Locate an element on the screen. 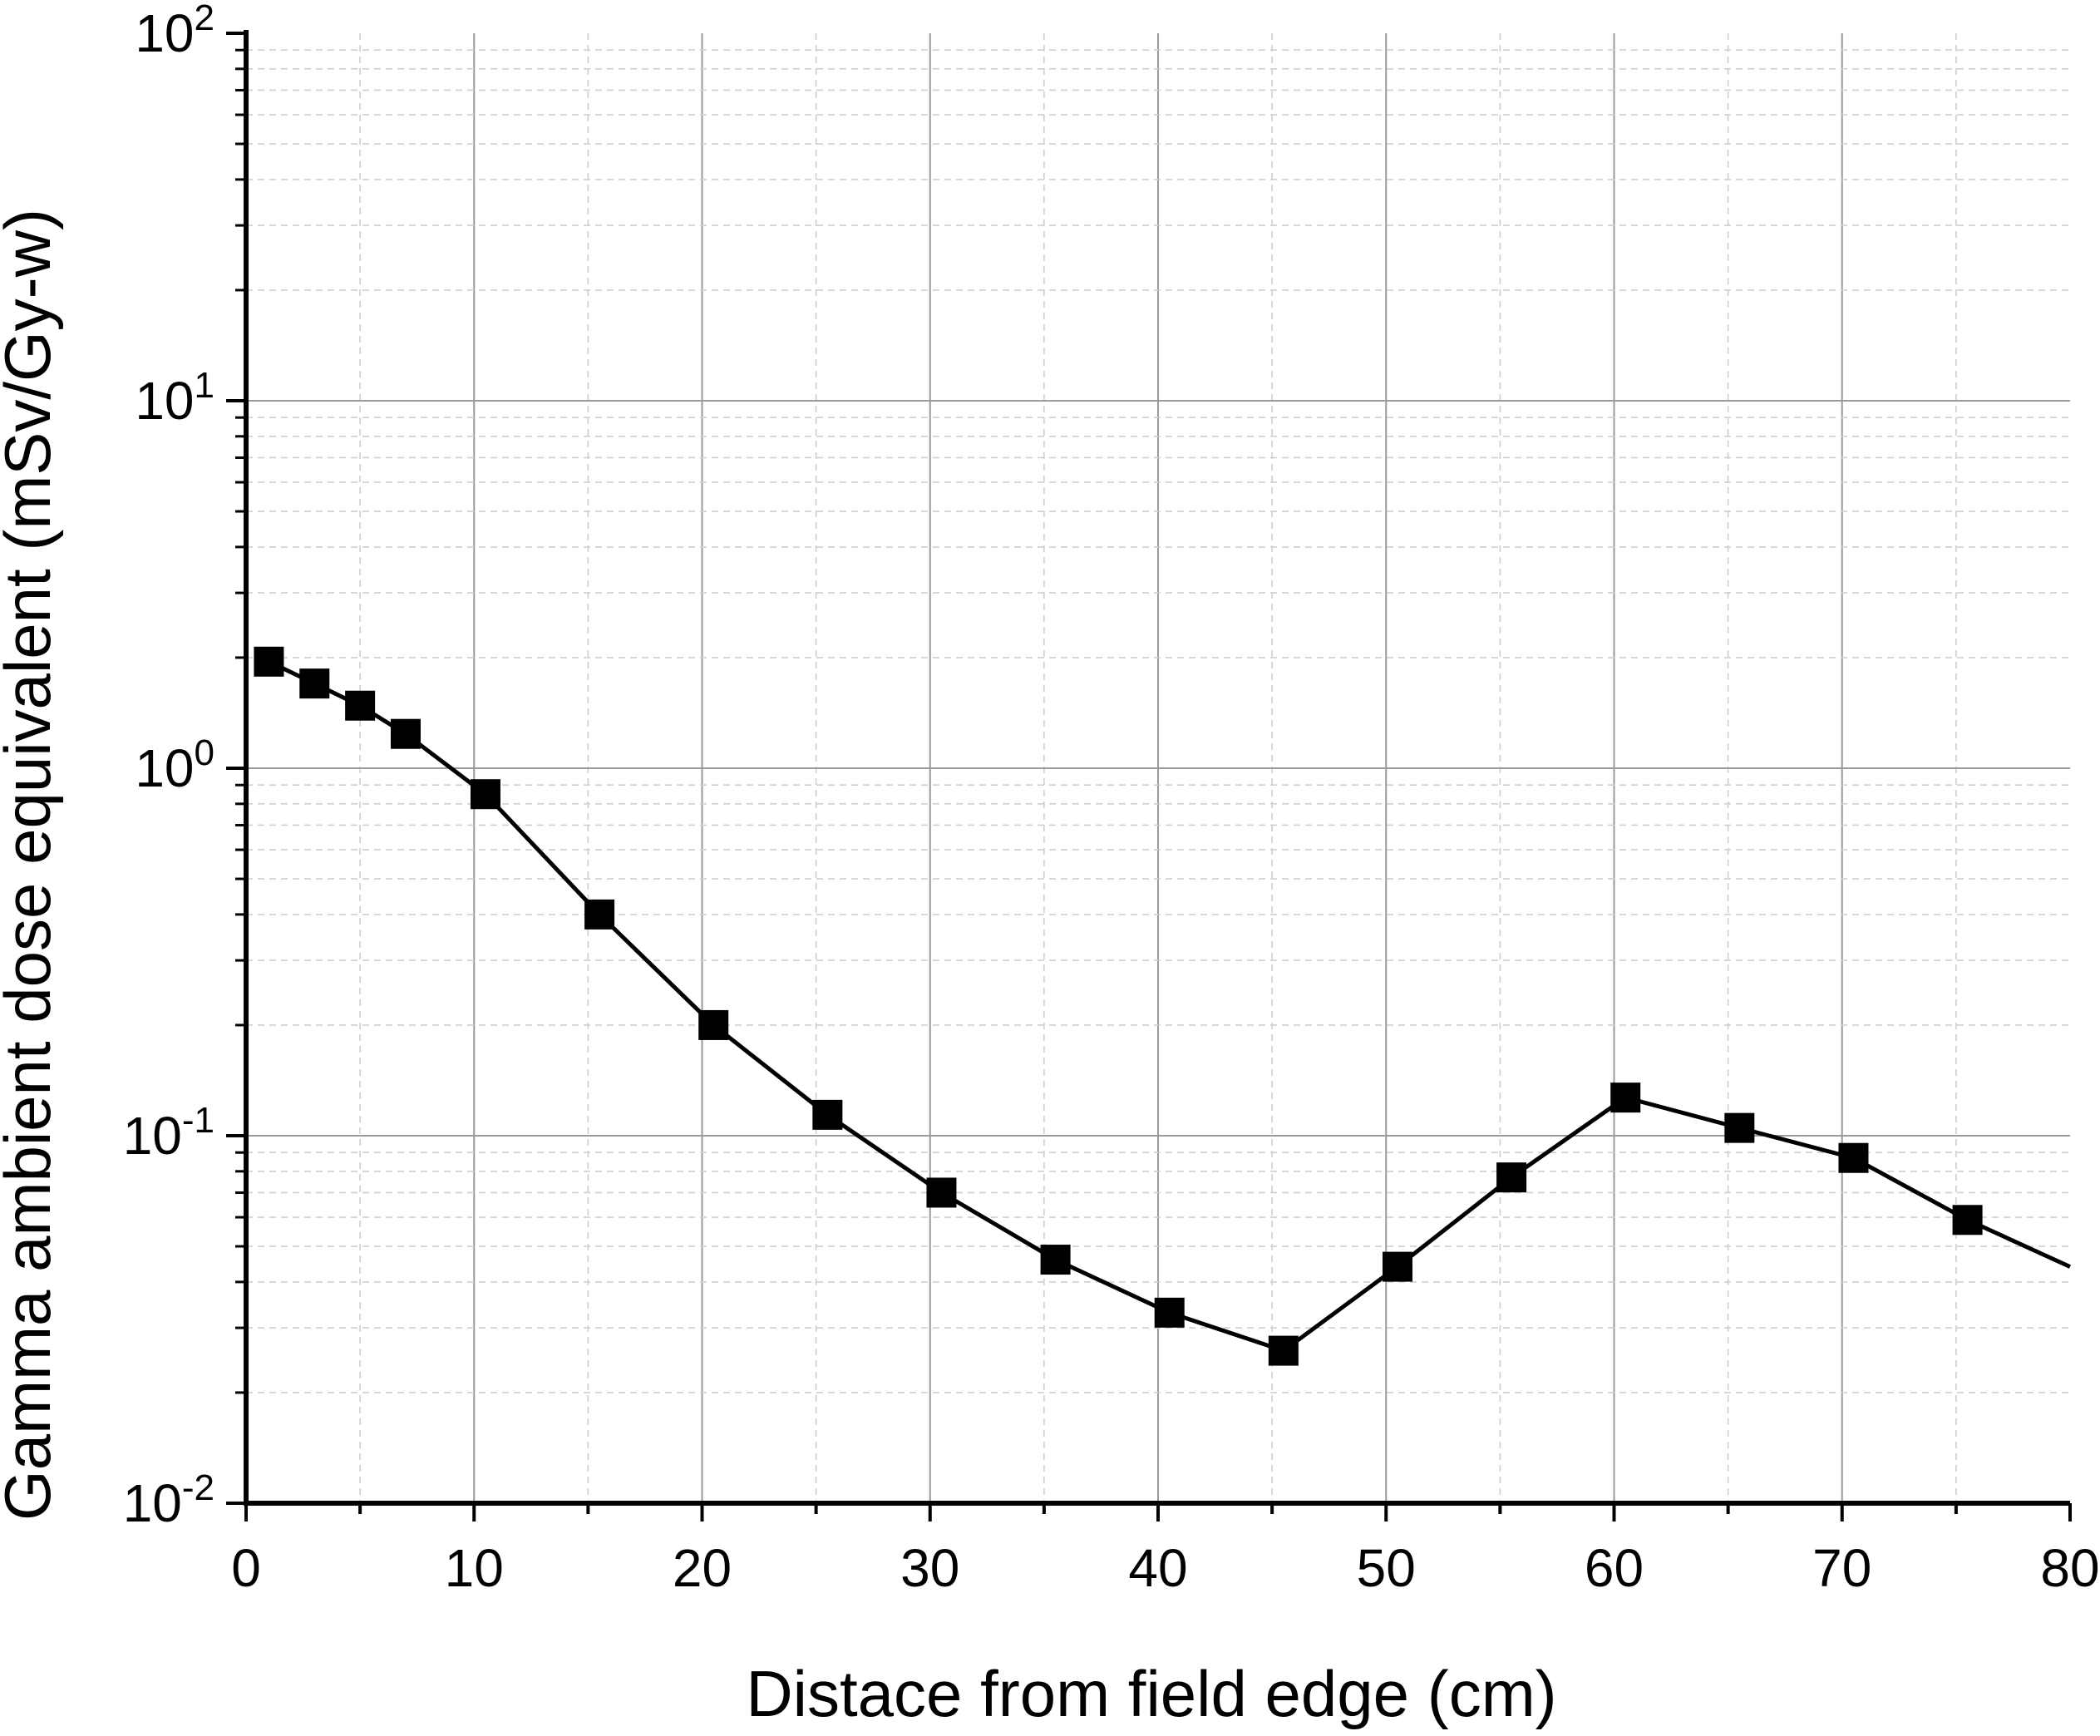 This screenshot has width=2100, height=1736. y-tick-label: 10¹ is located at coordinates (174, 398).